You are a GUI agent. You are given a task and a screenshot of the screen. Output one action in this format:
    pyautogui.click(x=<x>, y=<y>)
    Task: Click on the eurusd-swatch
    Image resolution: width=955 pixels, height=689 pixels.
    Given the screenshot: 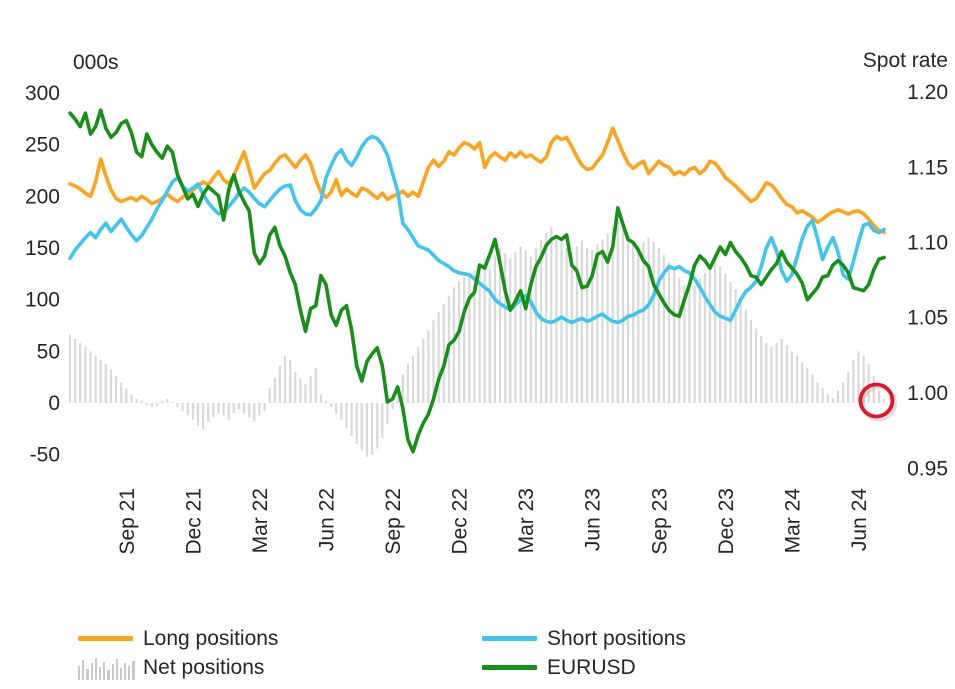 What is the action you would take?
    pyautogui.click(x=509, y=667)
    